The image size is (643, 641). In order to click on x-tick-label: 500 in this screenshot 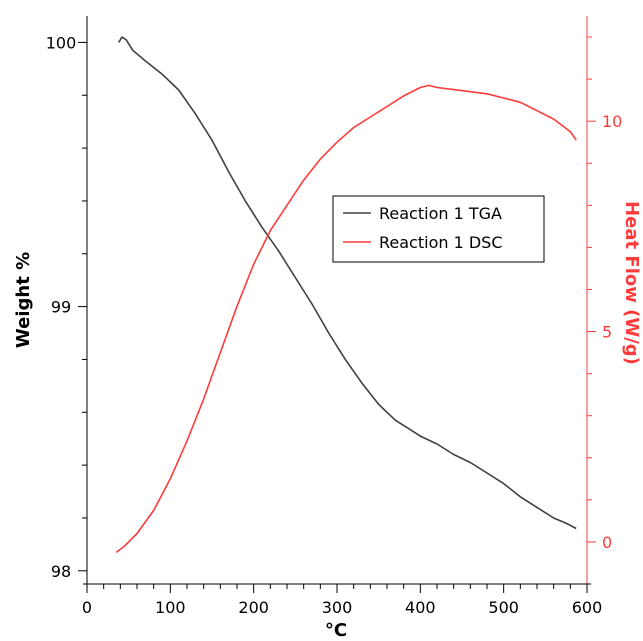, I will do `click(503, 607)`.